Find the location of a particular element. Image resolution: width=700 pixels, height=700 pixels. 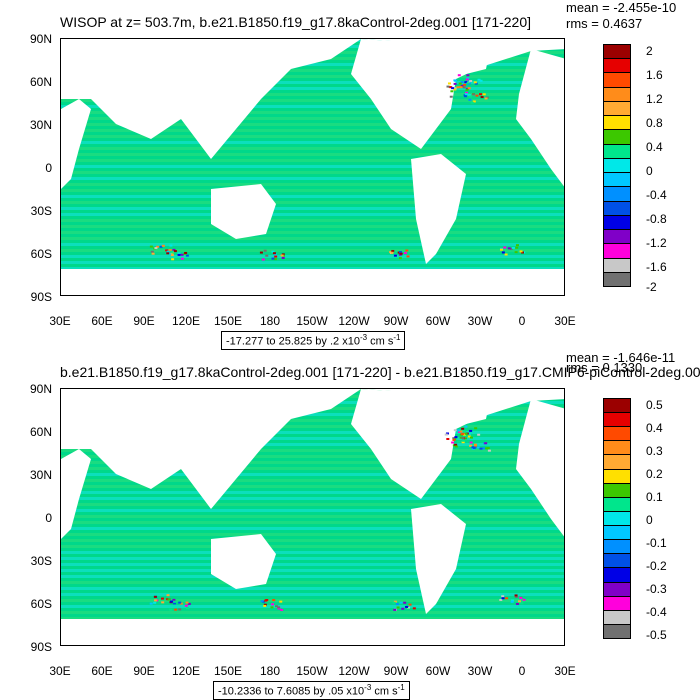

top-cbar-label: -1.2 is located at coordinates (656, 243).